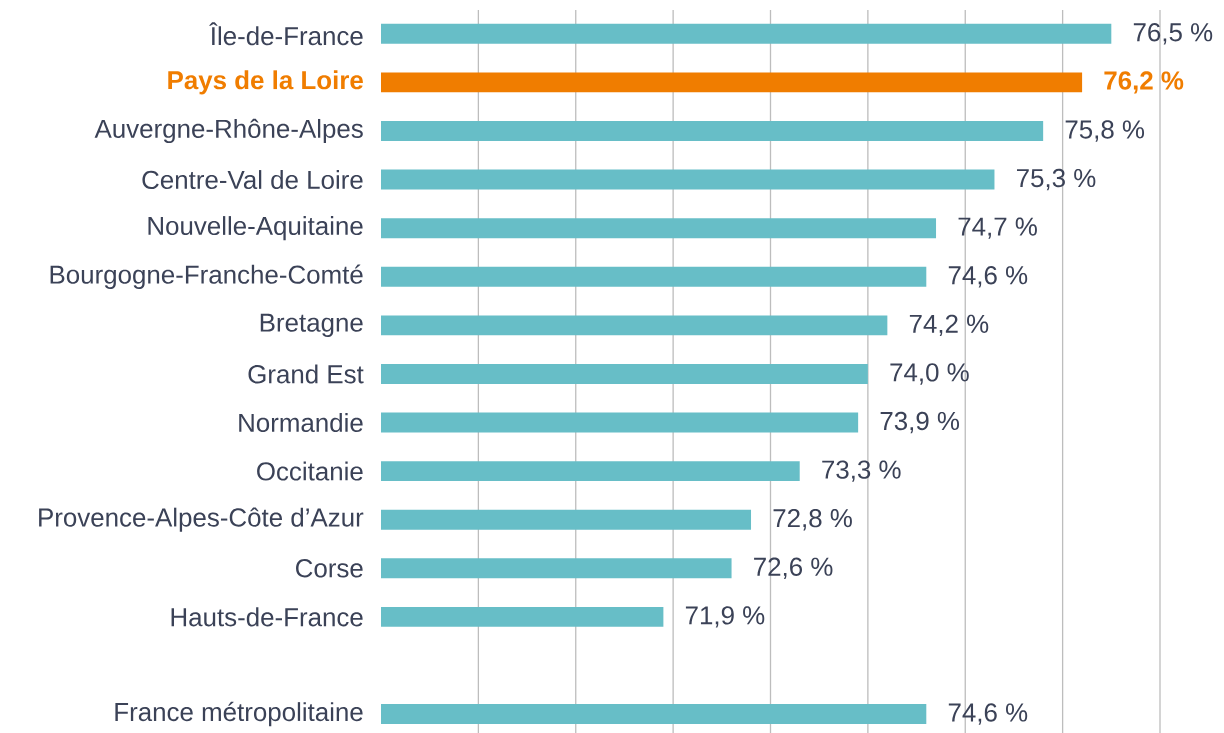 This screenshot has height=733, width=1224. What do you see at coordinates (1173, 34) in the screenshot?
I see `data-label: 76,5 %` at bounding box center [1173, 34].